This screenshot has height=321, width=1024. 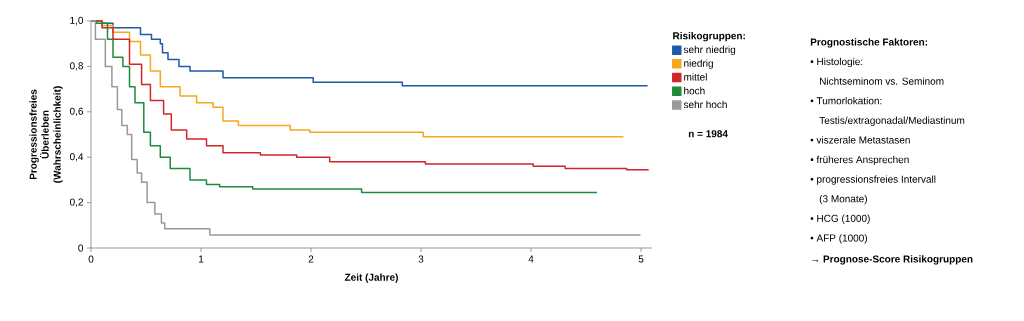 What do you see at coordinates (91, 259) in the screenshot?
I see `x-tick-label: 0` at bounding box center [91, 259].